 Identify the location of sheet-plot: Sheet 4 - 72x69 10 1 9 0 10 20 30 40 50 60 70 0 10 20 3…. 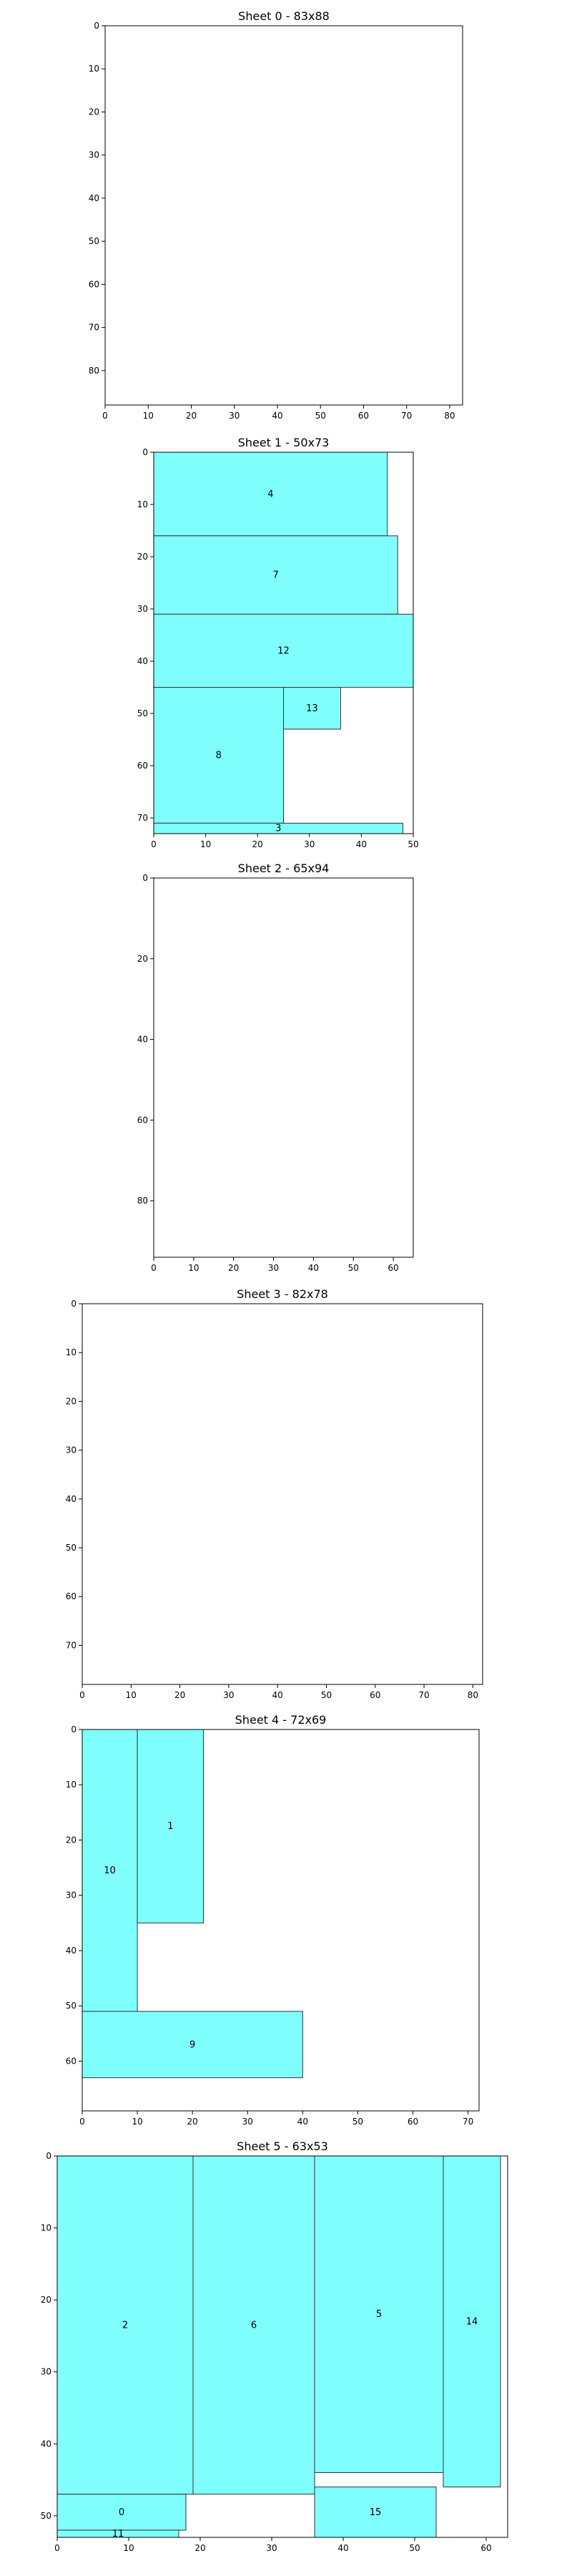
(273, 1920).